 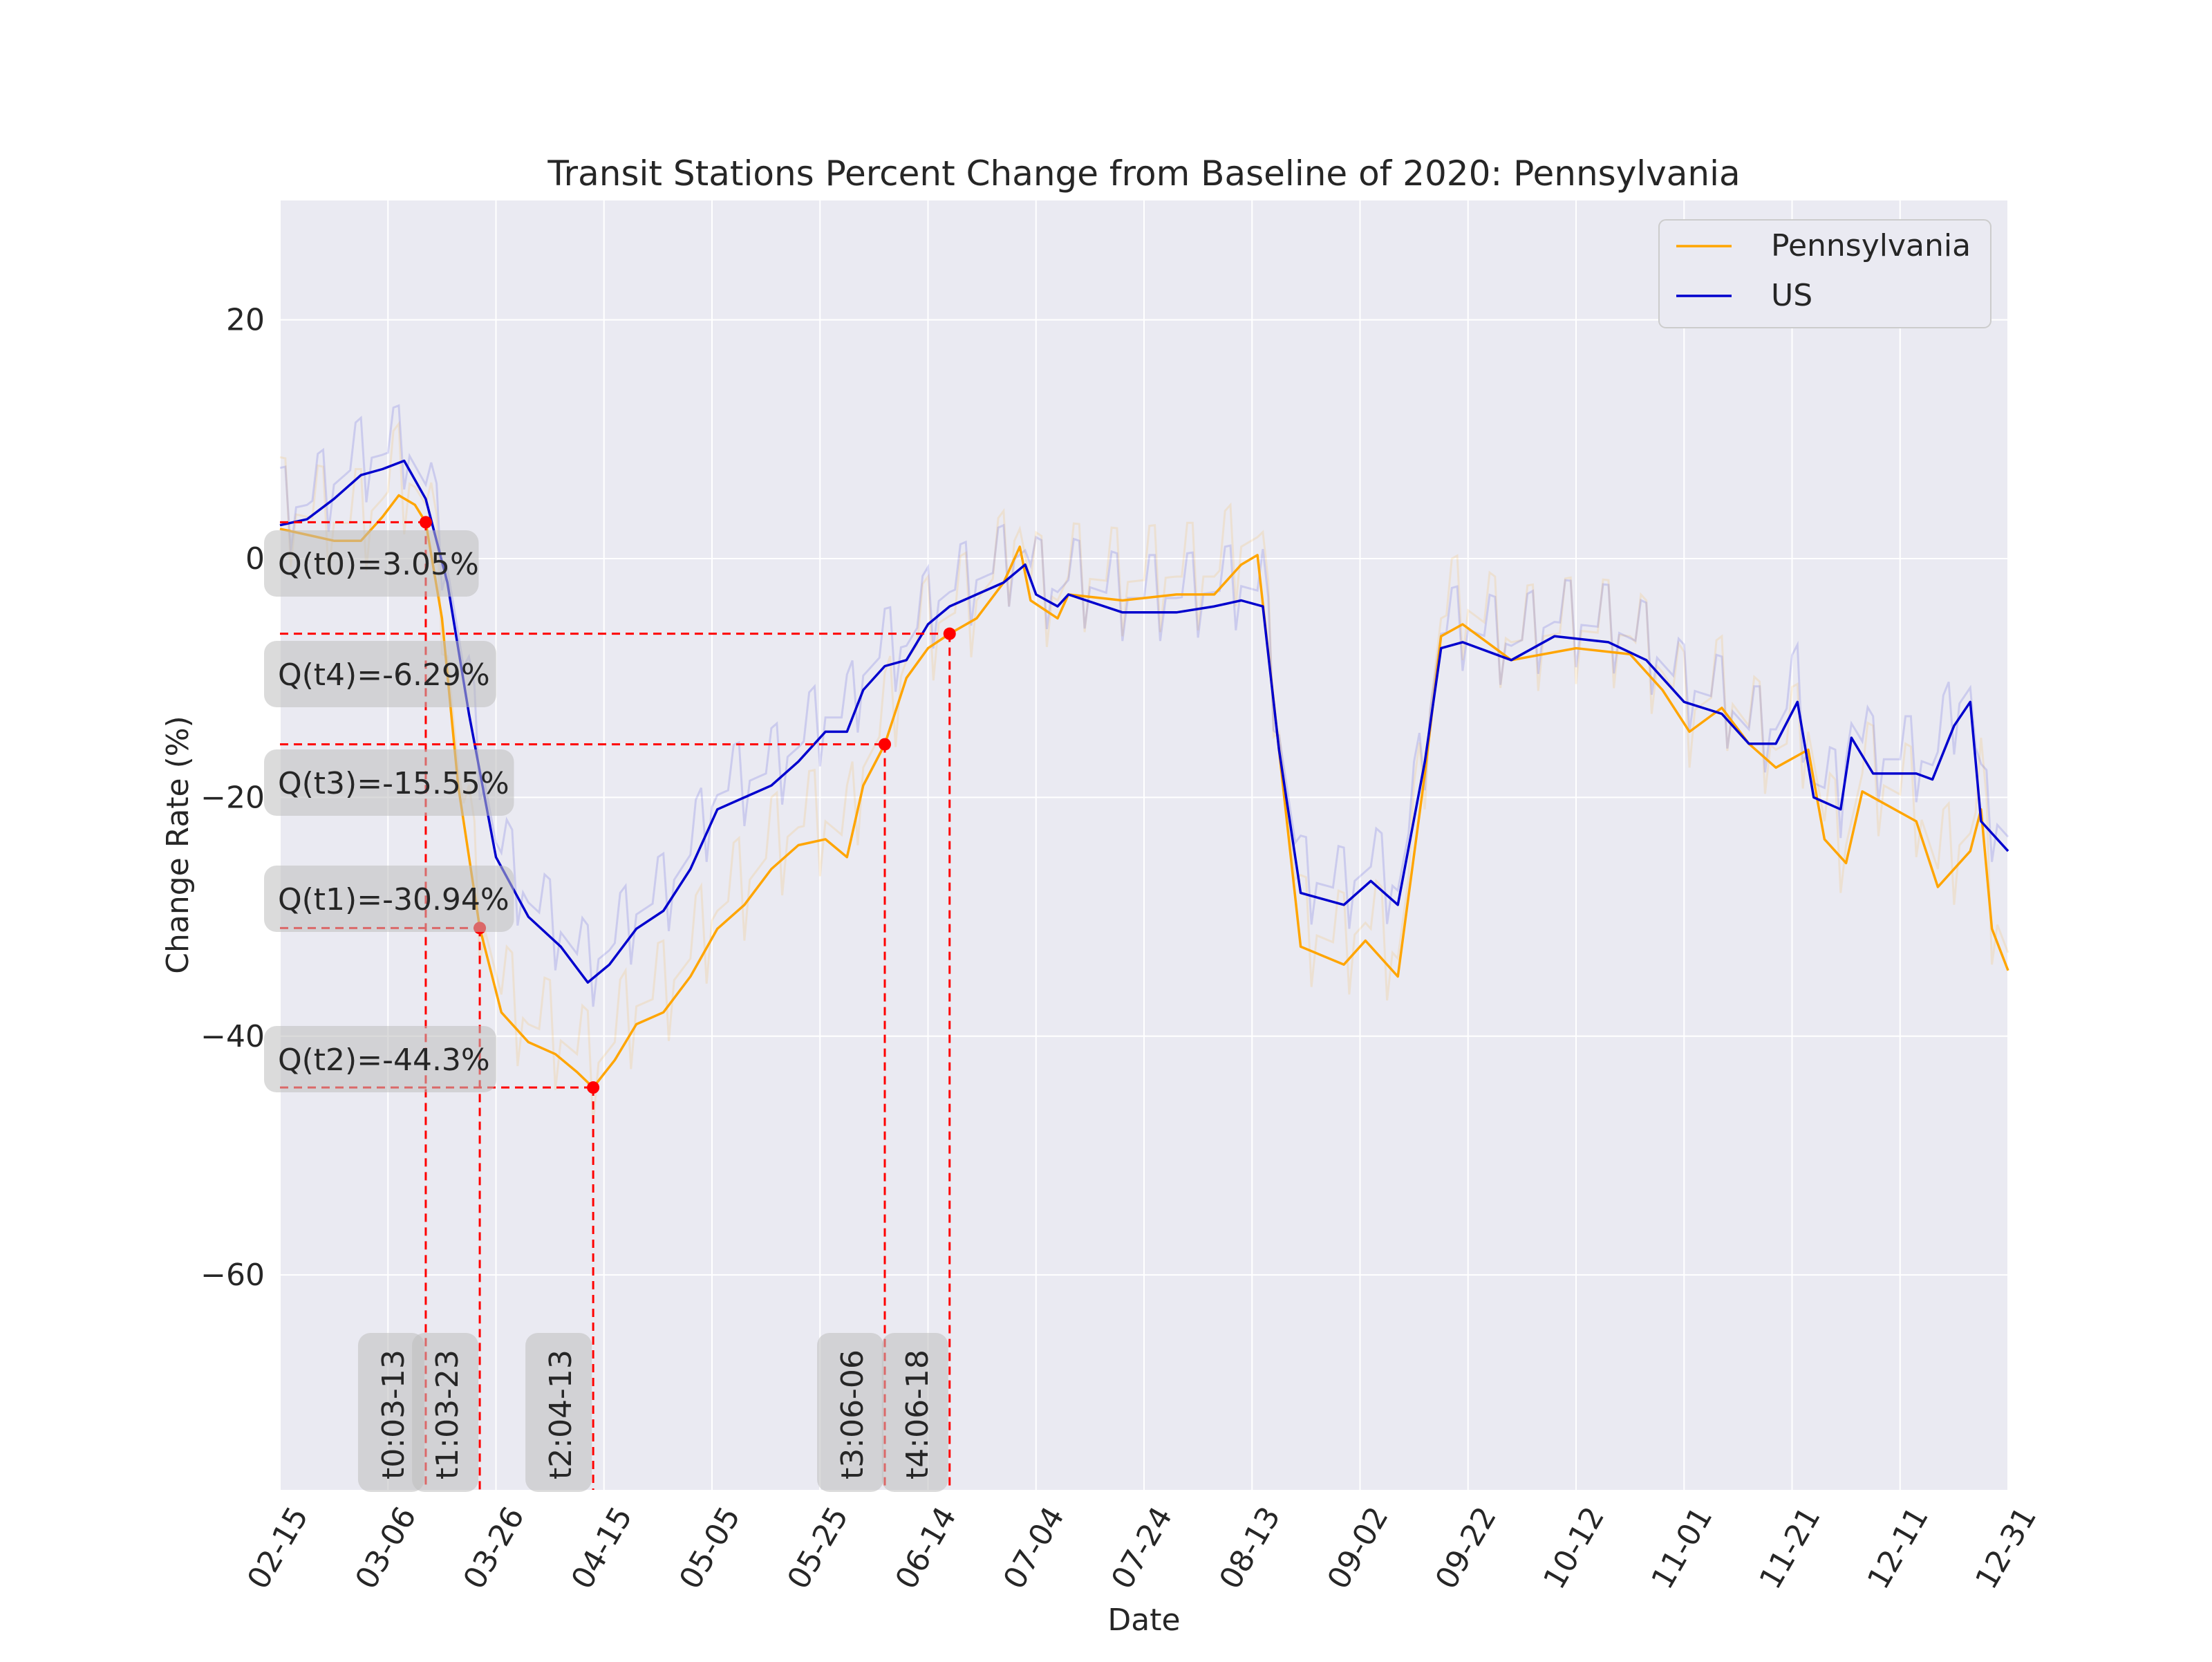 What do you see at coordinates (178, 845) in the screenshot?
I see `y-axis-label: Change Rate (%)` at bounding box center [178, 845].